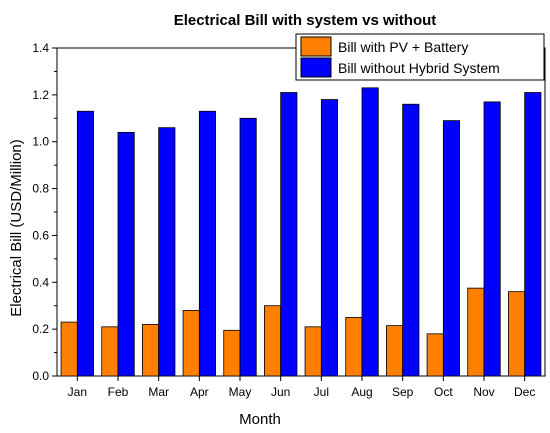 The width and height of the screenshot is (550, 433). I want to click on bar-pv-battery-jun, so click(272, 341).